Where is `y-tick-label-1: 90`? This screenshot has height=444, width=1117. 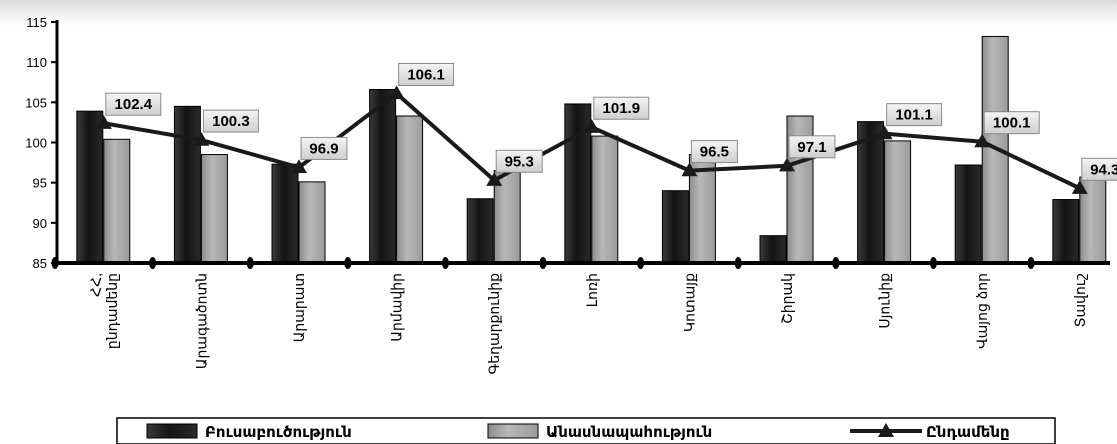 y-tick-label-1: 90 is located at coordinates (40, 223).